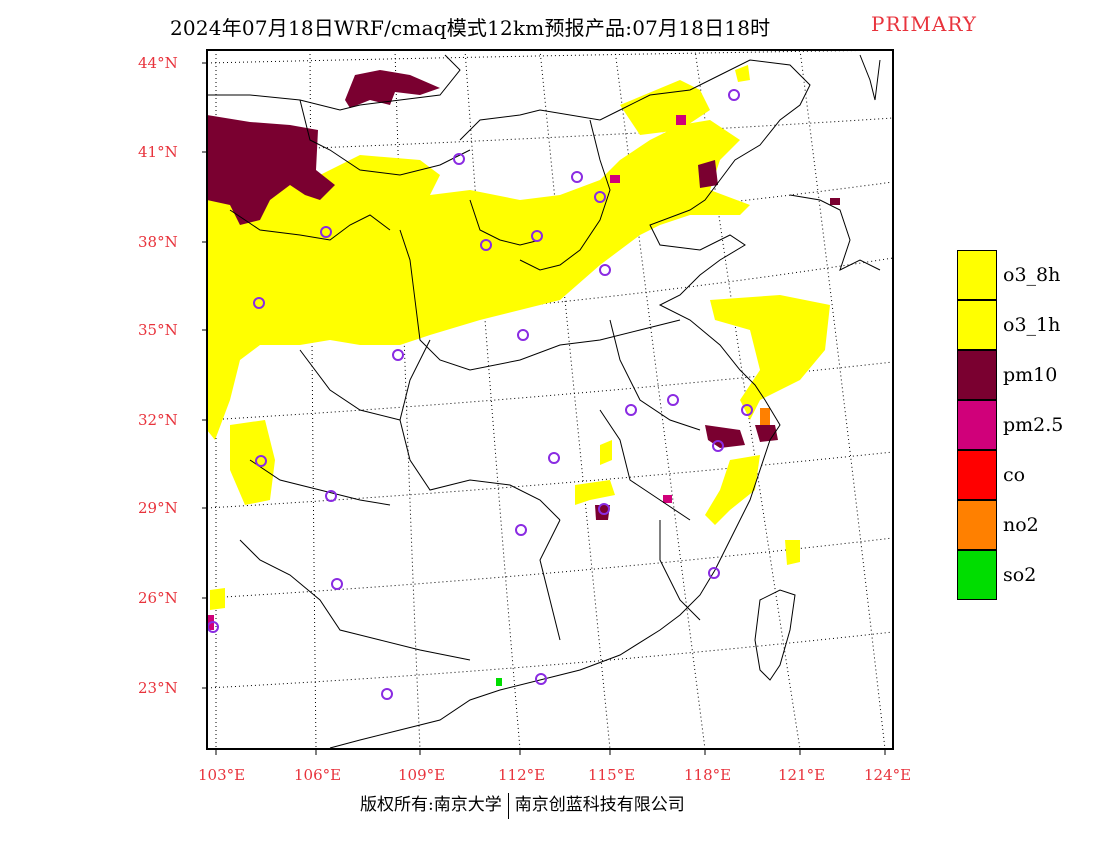 This screenshot has height=850, width=1100. I want to click on lon-label-103e: 103°E, so click(222, 775).